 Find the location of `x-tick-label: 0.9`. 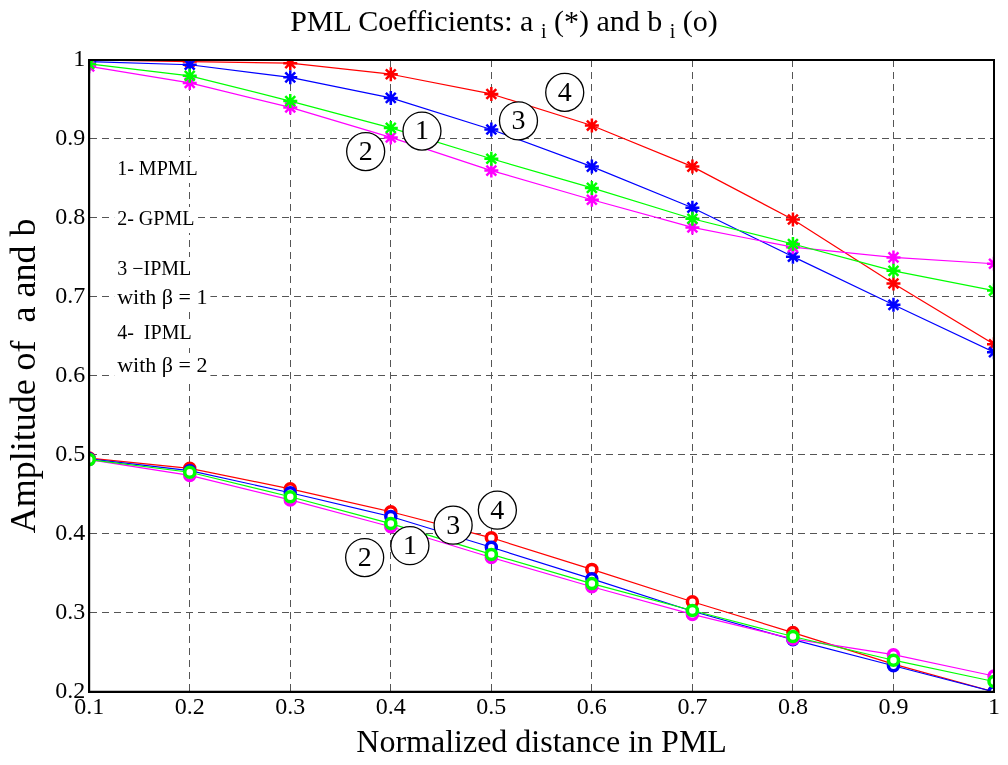

x-tick-label: 0.9 is located at coordinates (893, 706).